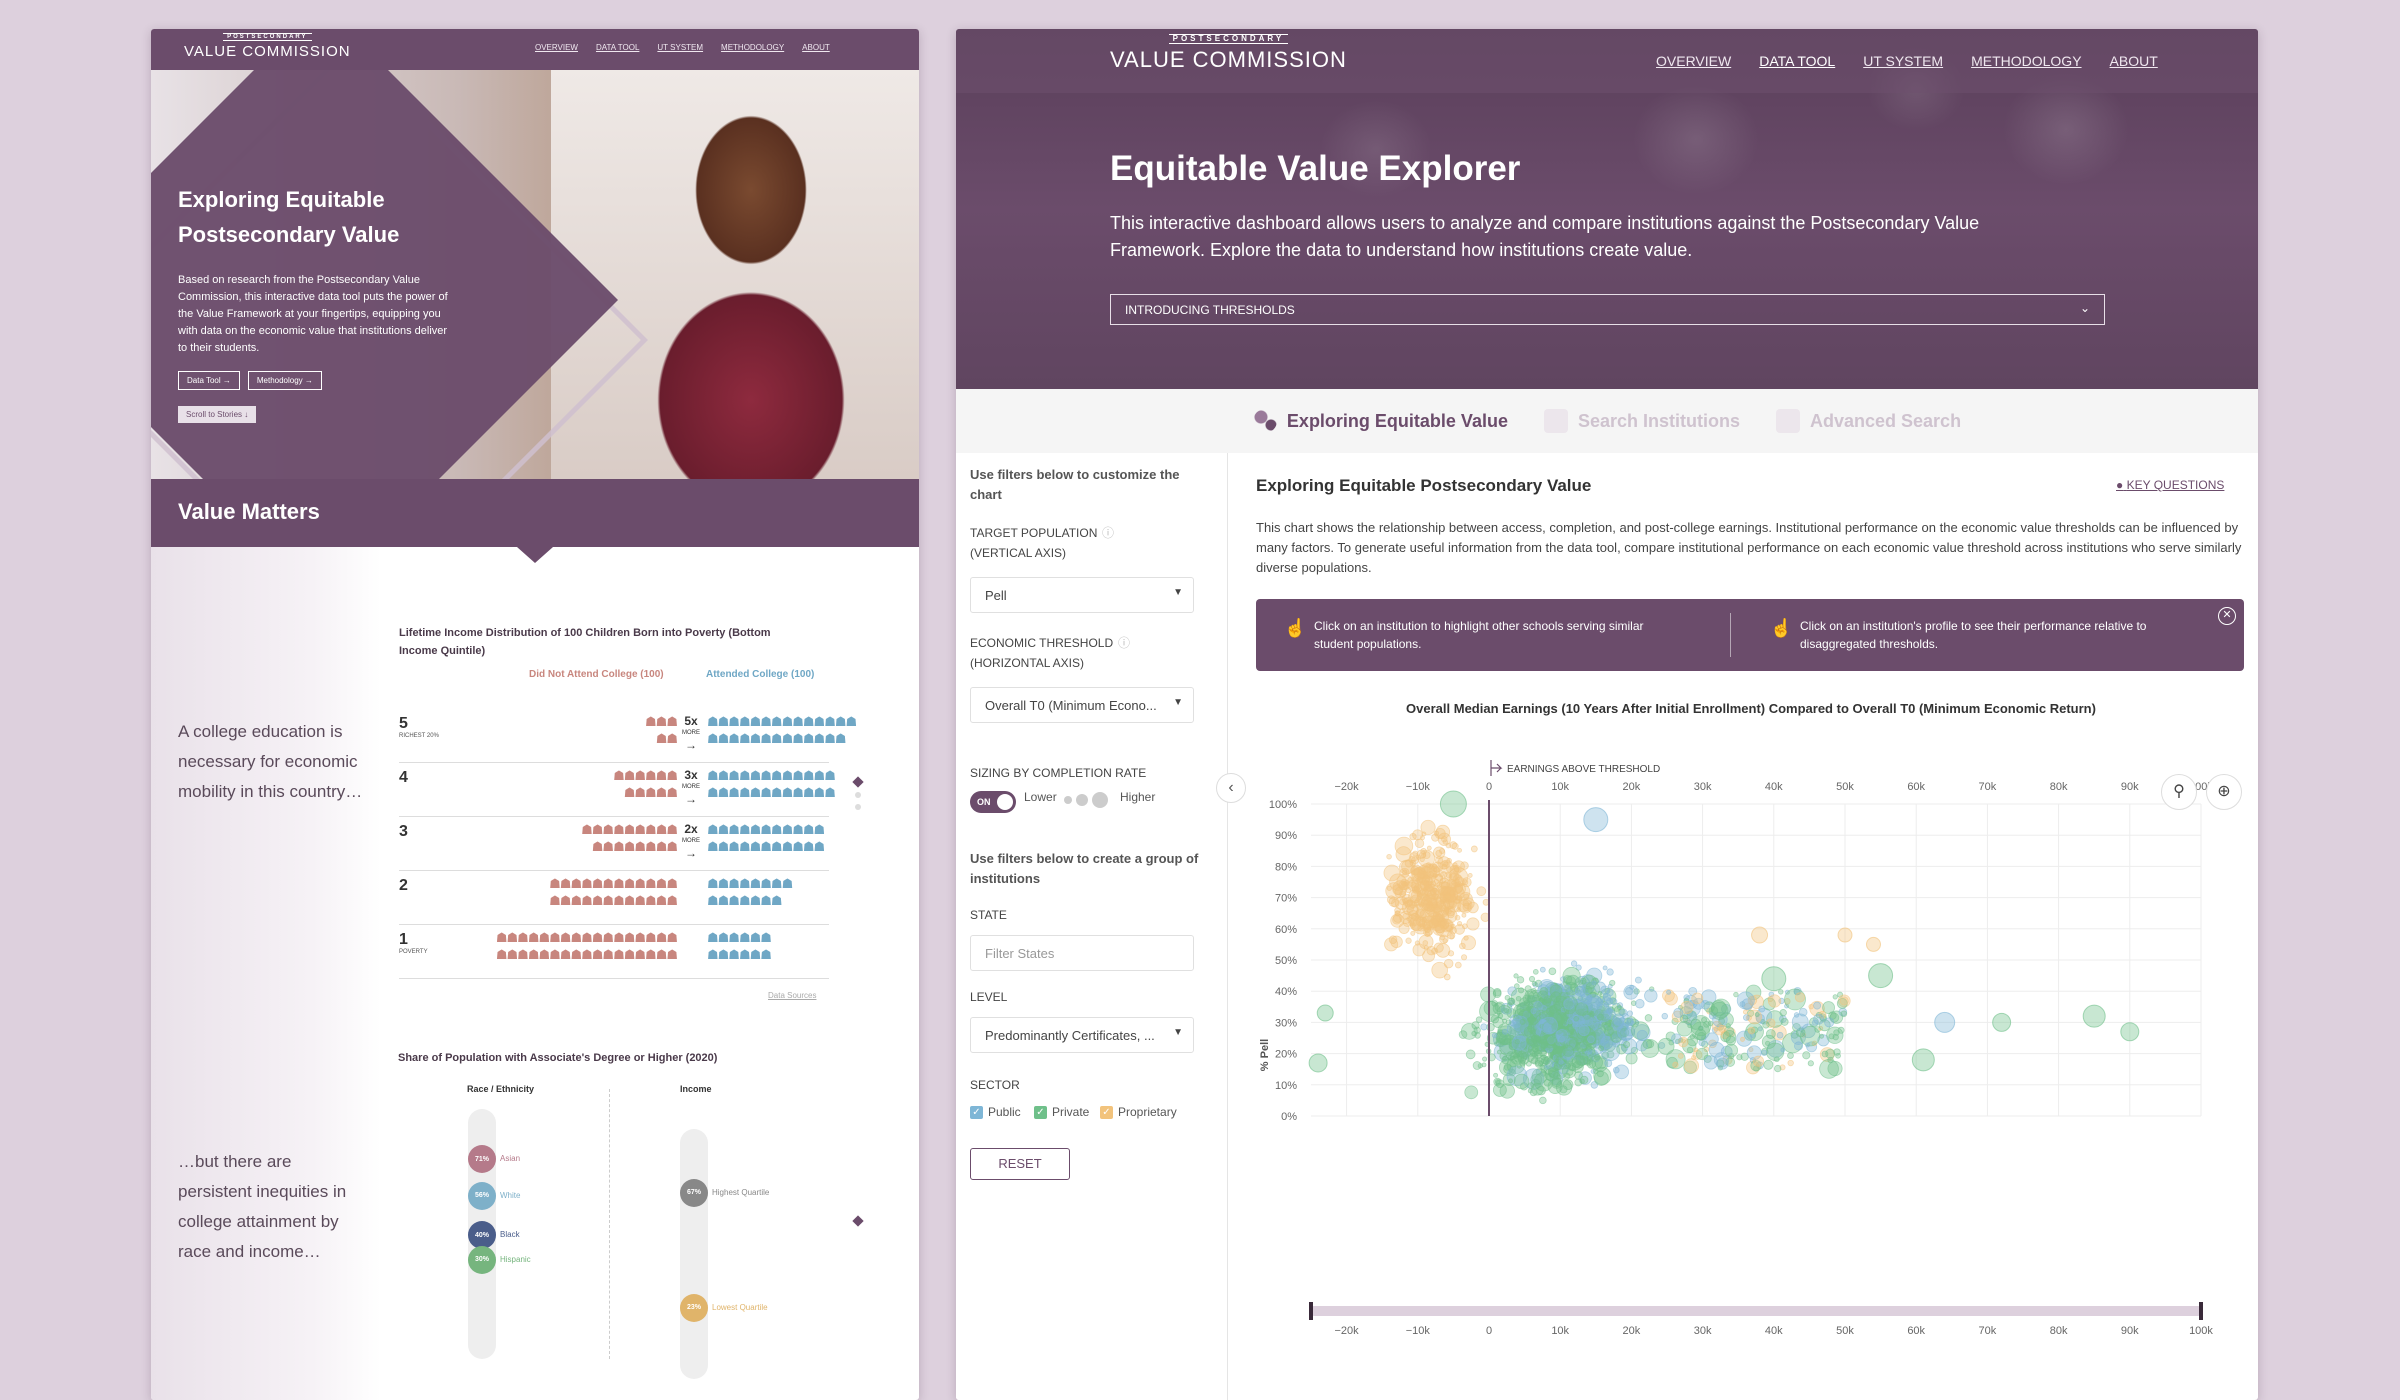 Image resolution: width=2400 pixels, height=1400 pixels. I want to click on sector-private-checkbox: ✓ Private, so click(1061, 1112).